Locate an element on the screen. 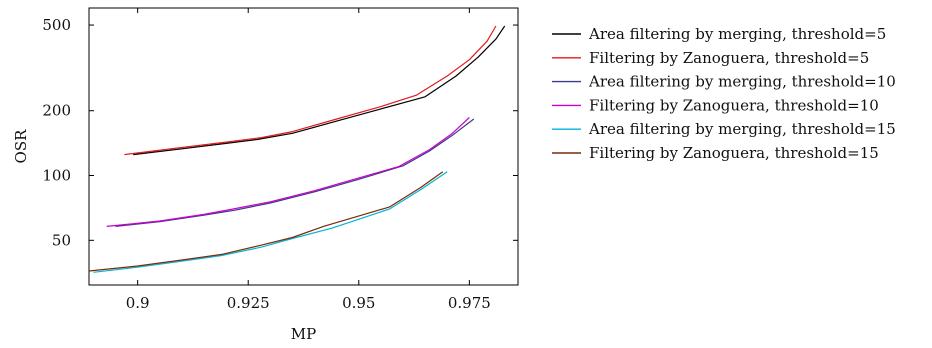 The image size is (932, 348). legend-label: Area filtering by merging, threshold=5 is located at coordinates (737, 34).